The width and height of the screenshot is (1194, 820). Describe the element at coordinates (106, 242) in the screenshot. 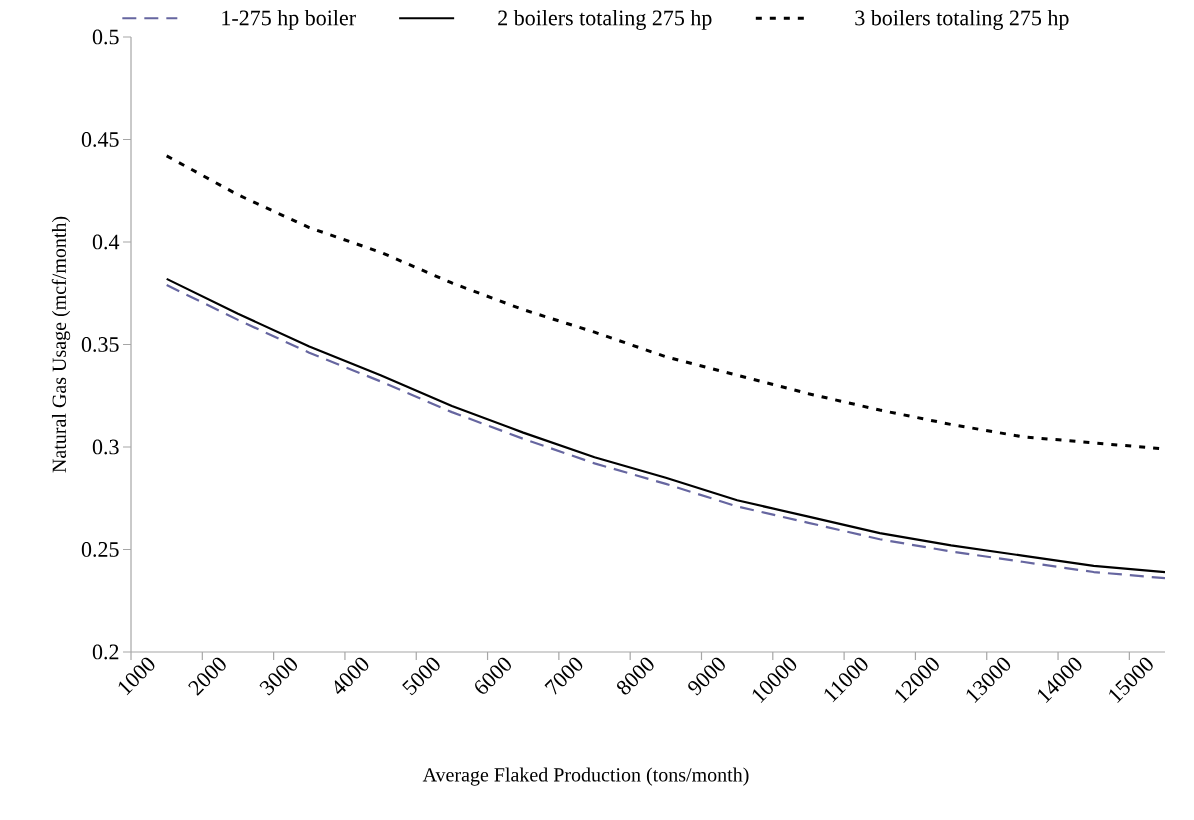

I see `y-tick-label: 0.4` at that location.